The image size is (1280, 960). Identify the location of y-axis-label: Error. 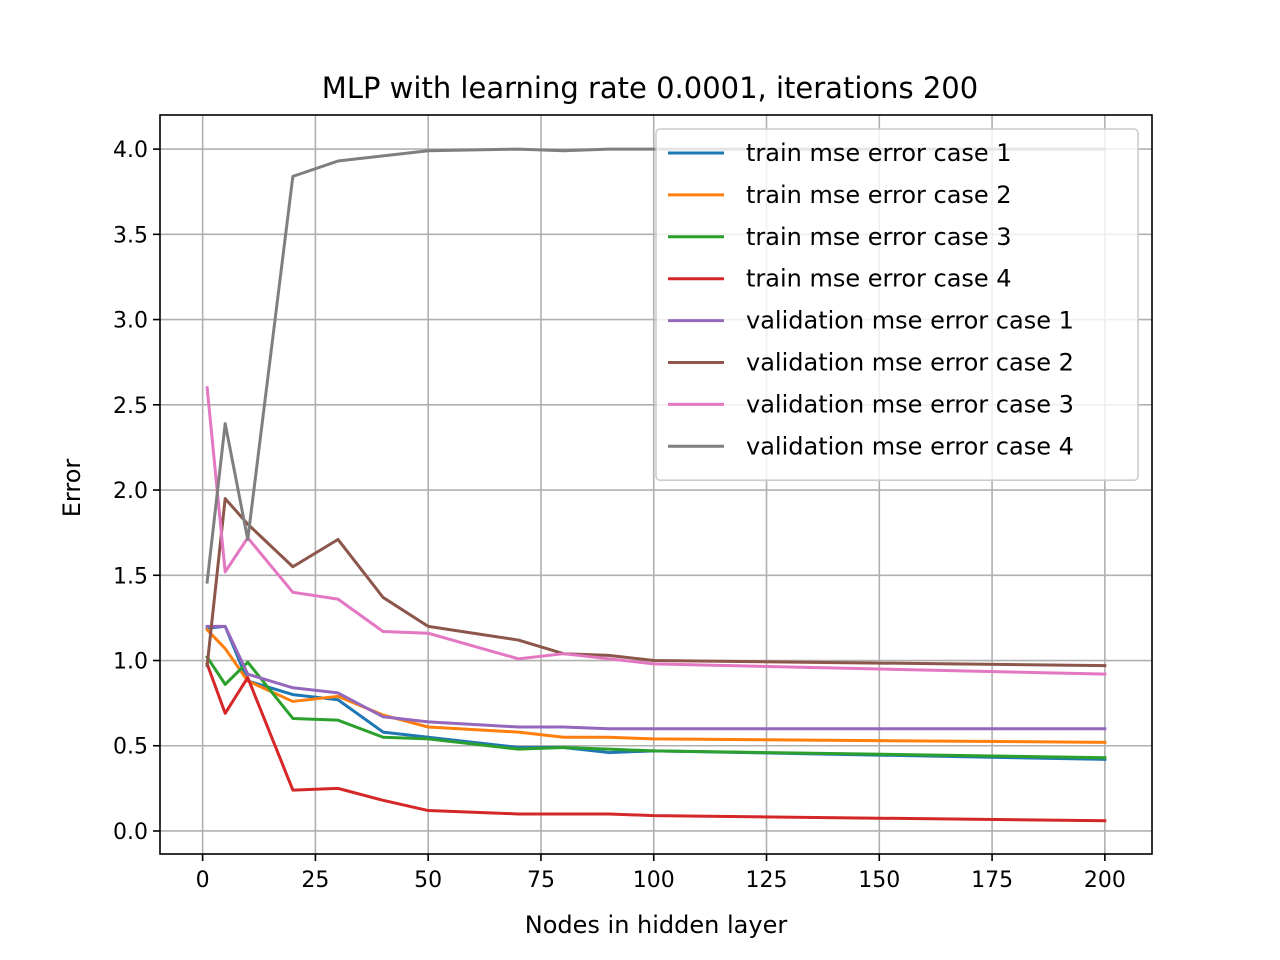
(72, 488).